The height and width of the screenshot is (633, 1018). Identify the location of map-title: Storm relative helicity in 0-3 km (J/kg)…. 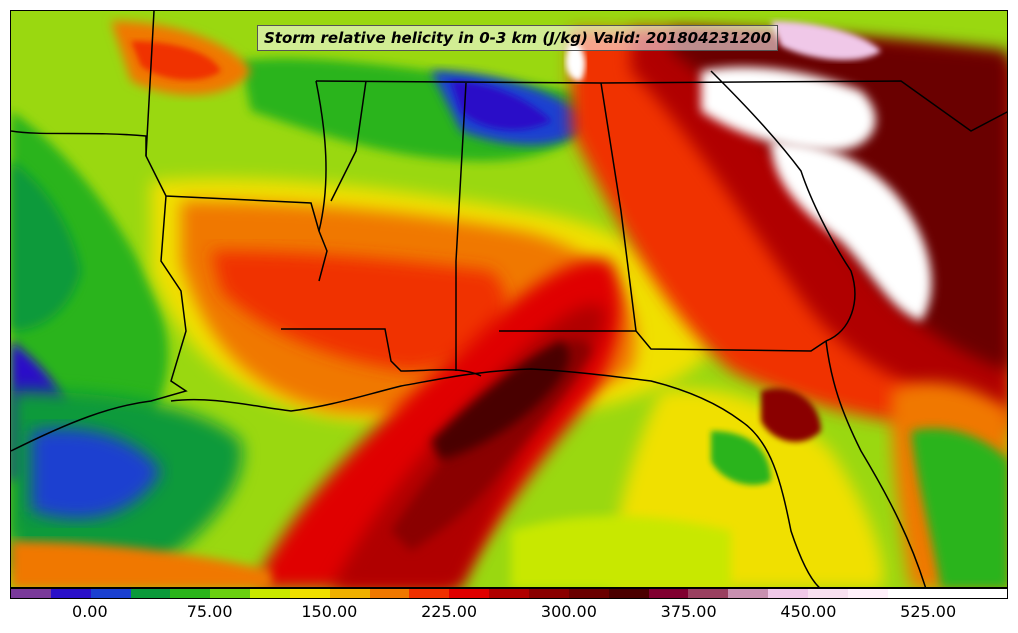
(518, 38).